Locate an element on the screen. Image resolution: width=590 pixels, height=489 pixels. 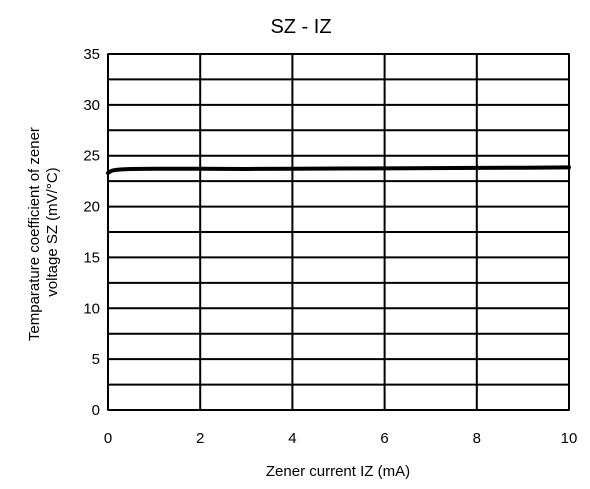
y-axis-label-line-1: Temparature coefficient of zener is located at coordinates (34, 234).